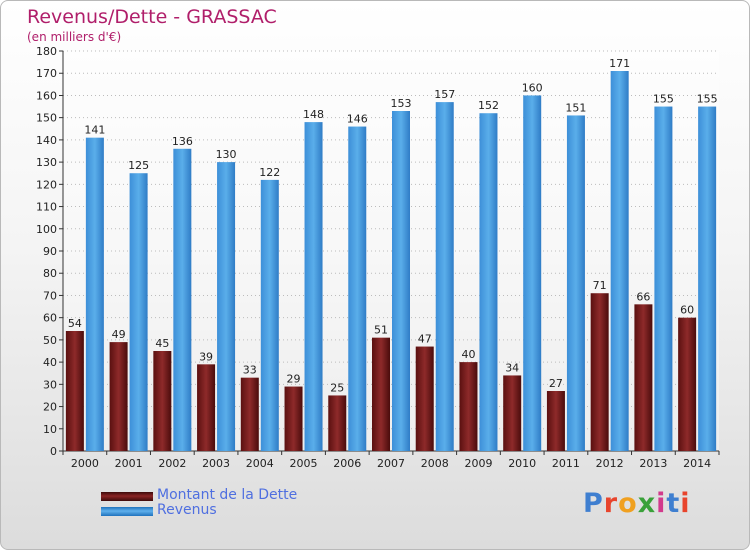 Image resolution: width=750 pixels, height=550 pixels. Describe the element at coordinates (673, 503) in the screenshot. I see `logo-letter: t` at that location.